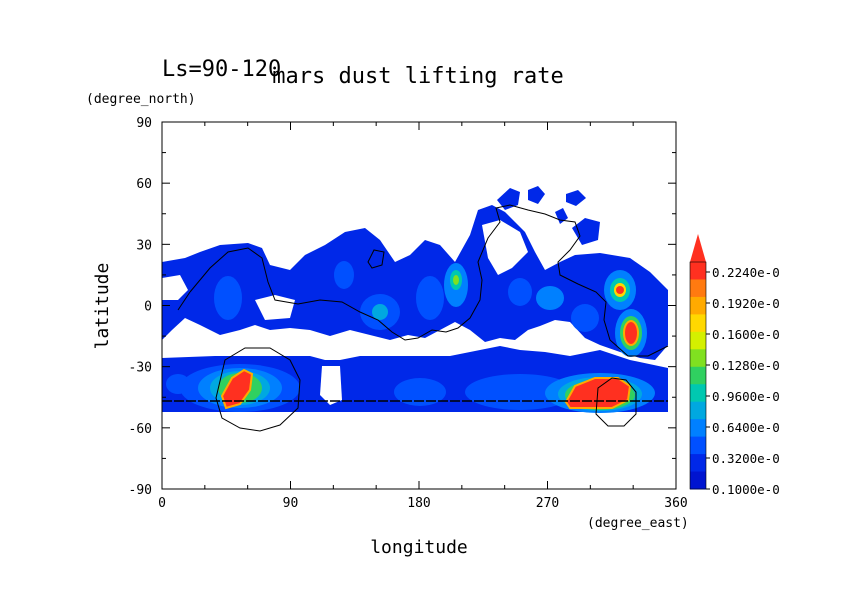 This screenshot has width=842, height=595. Describe the element at coordinates (675, 503) in the screenshot. I see `x-tick-label: 360` at that location.